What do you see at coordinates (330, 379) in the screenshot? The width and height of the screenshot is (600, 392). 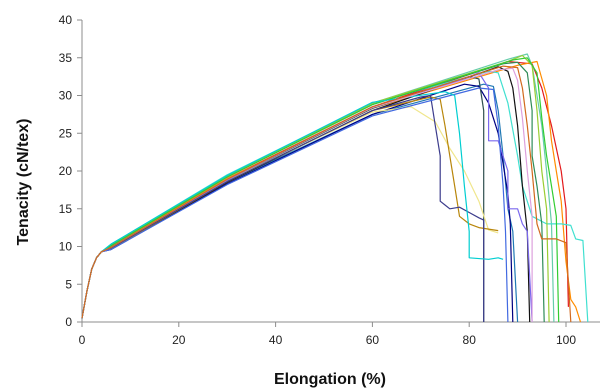 I see `x-axis-title: Elongation (%)` at bounding box center [330, 379].